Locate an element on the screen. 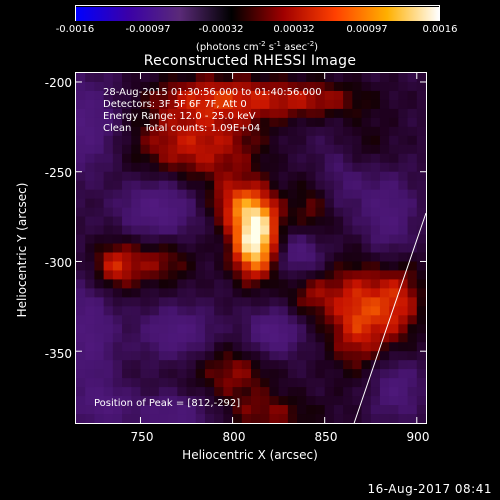 This screenshot has height=500, width=500. colorbar-tick: -0.0016 is located at coordinates (75, 29).